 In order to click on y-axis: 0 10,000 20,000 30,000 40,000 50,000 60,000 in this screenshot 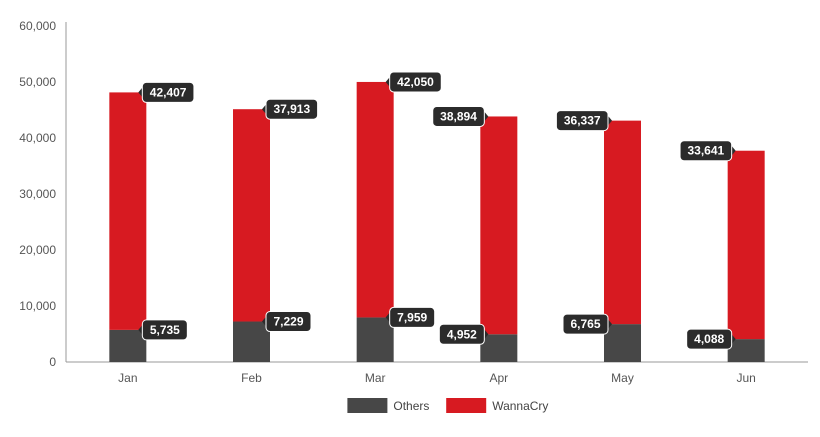, I will do `click(43, 194)`.